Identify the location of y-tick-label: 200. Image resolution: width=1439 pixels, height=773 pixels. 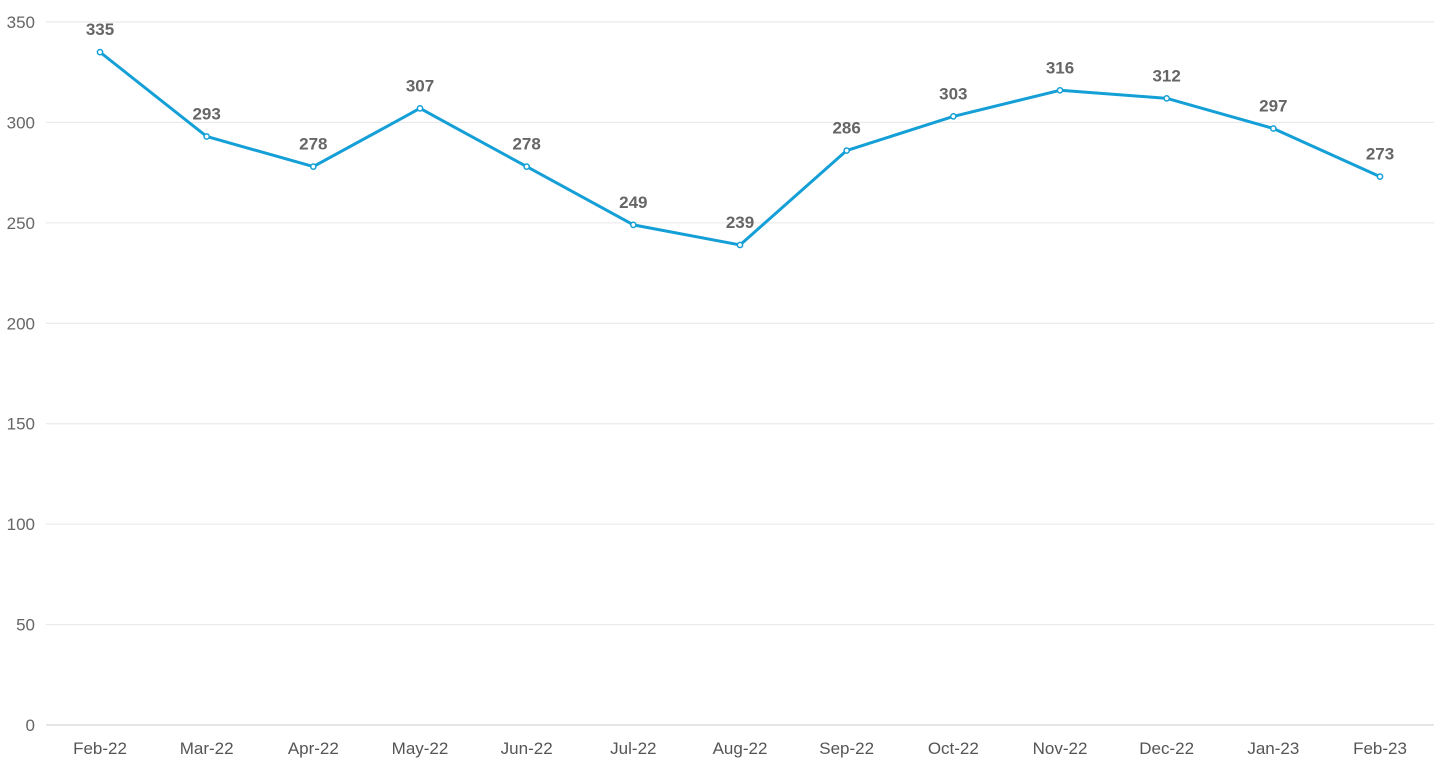
(21, 323).